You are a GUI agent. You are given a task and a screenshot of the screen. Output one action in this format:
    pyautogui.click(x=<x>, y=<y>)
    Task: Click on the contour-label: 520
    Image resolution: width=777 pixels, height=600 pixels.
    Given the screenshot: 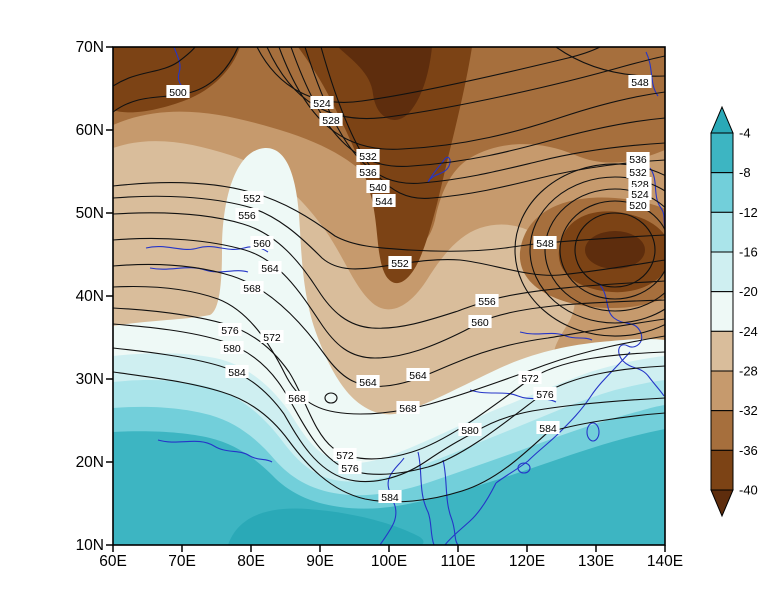 What is the action you would take?
    pyautogui.click(x=638, y=205)
    